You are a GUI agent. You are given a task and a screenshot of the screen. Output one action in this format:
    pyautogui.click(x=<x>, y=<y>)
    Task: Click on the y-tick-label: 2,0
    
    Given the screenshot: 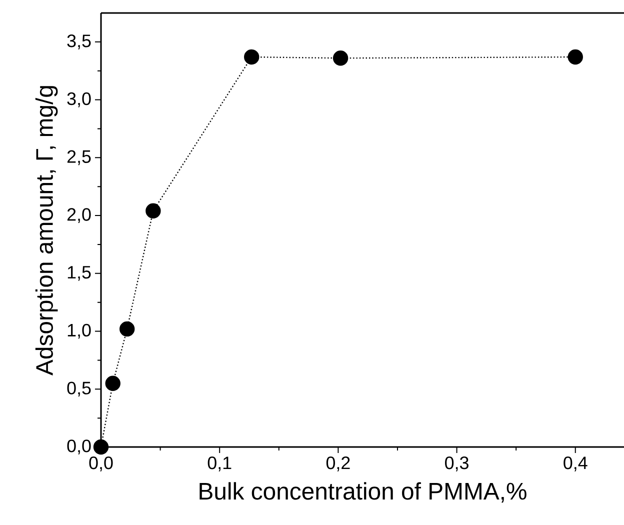 What is the action you would take?
    pyautogui.click(x=79, y=215)
    